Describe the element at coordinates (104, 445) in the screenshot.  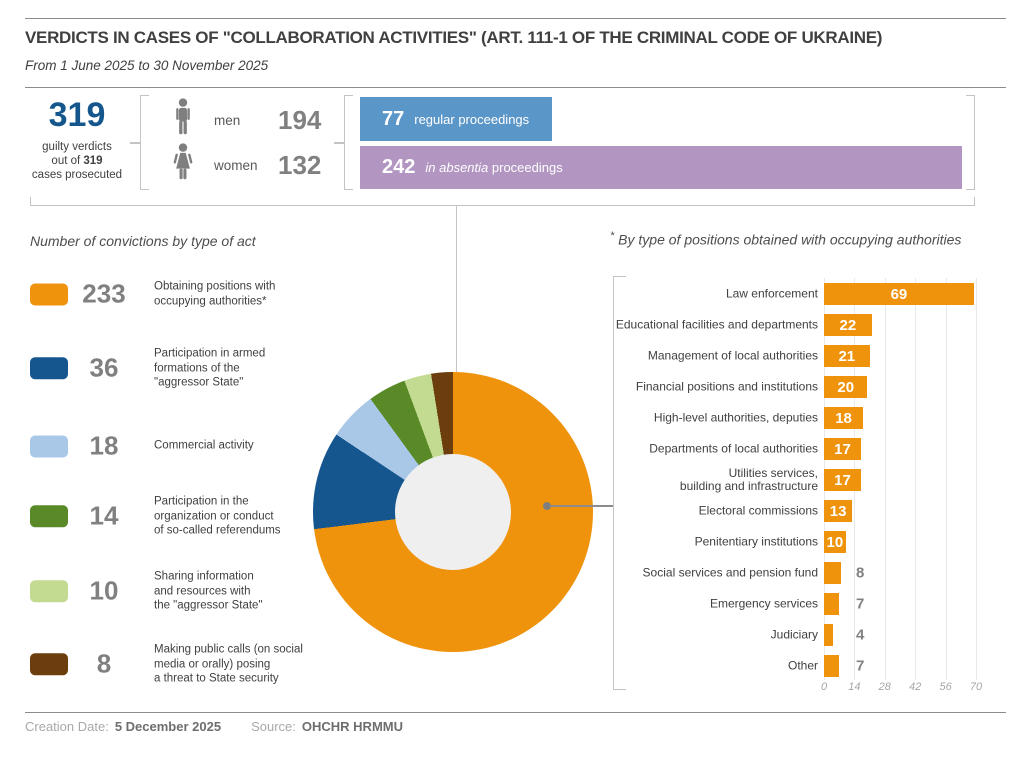
I see `legend-value: 18` at that location.